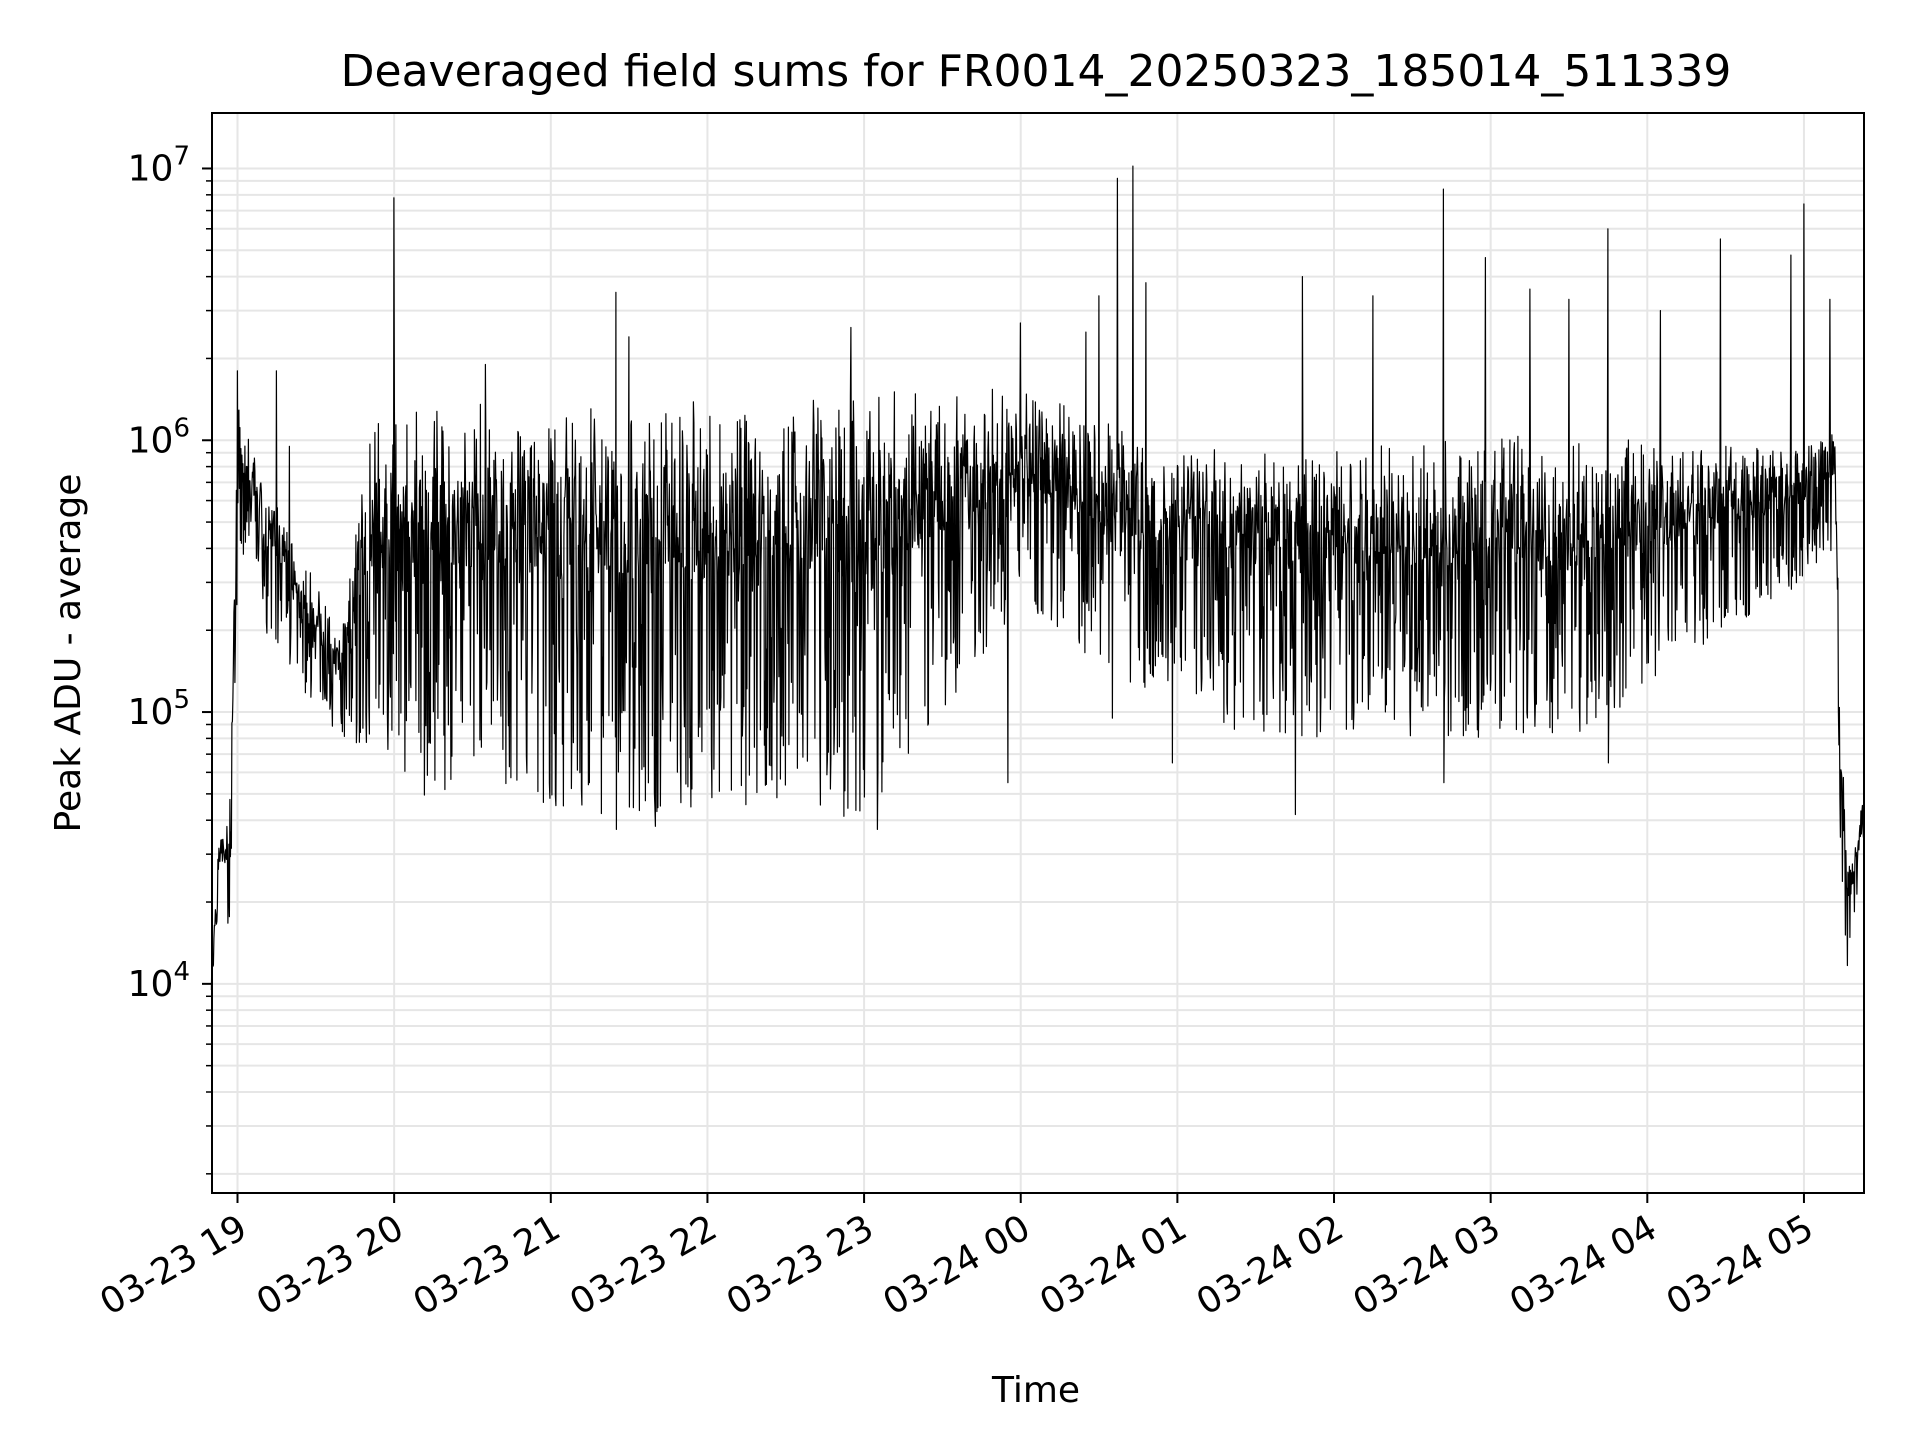  What do you see at coordinates (159, 165) in the screenshot?
I see `y-tick-label: 10⁷` at bounding box center [159, 165].